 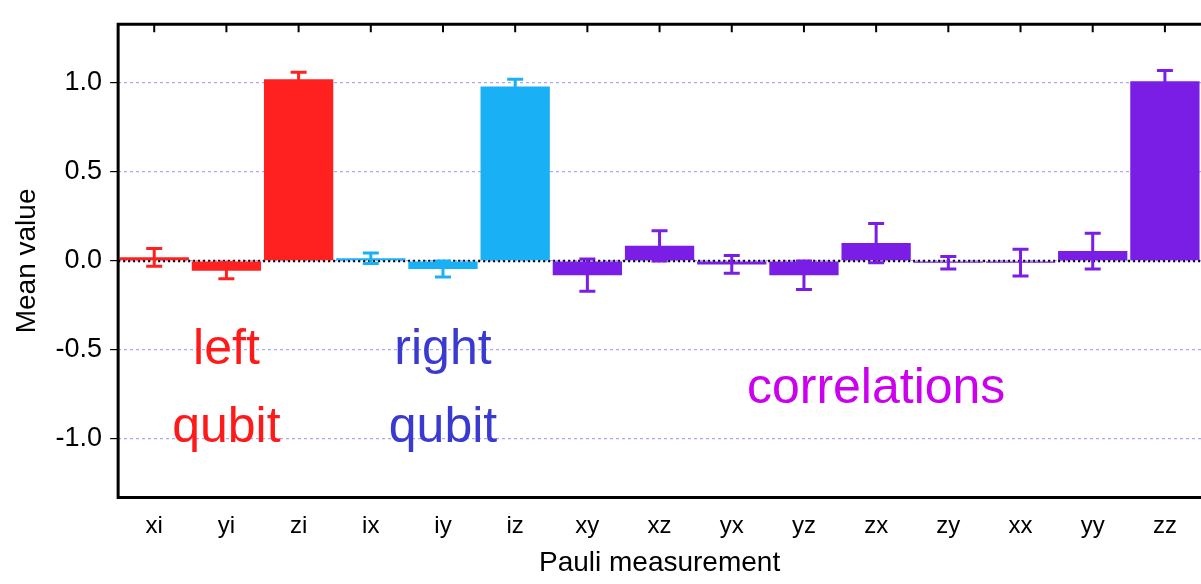 What do you see at coordinates (1092, 524) in the screenshot?
I see `x-tick-label: yy` at bounding box center [1092, 524].